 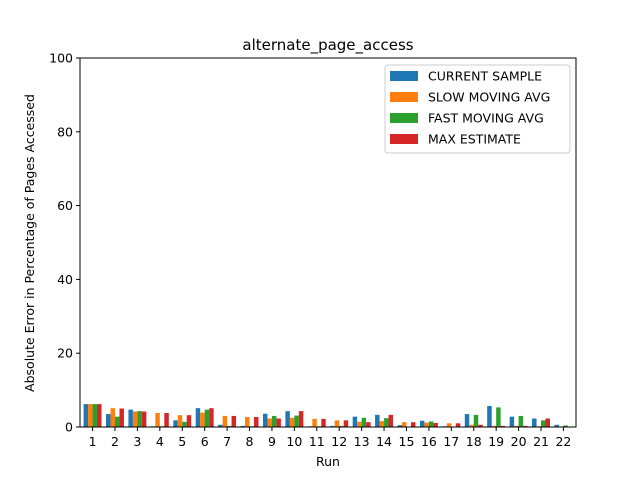 What do you see at coordinates (474, 441) in the screenshot?
I see `x-tick-label: 18` at bounding box center [474, 441].